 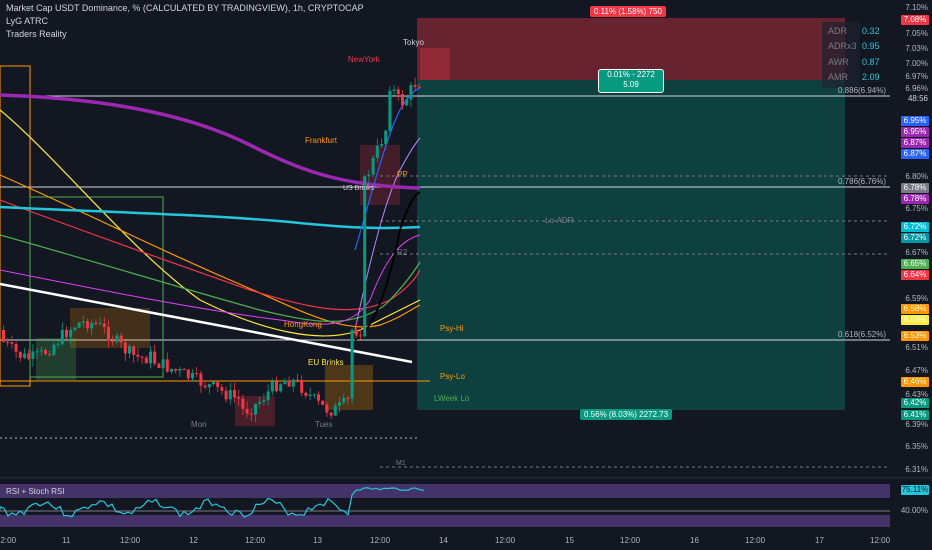 I want to click on rsi-label: RSI + Stoch RSI, so click(x=35, y=491).